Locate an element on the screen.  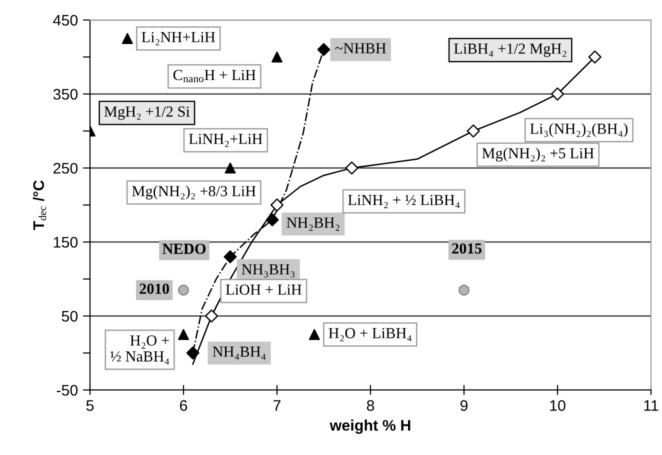
annotation: LiNH₂+LiH is located at coordinates (225, 141).